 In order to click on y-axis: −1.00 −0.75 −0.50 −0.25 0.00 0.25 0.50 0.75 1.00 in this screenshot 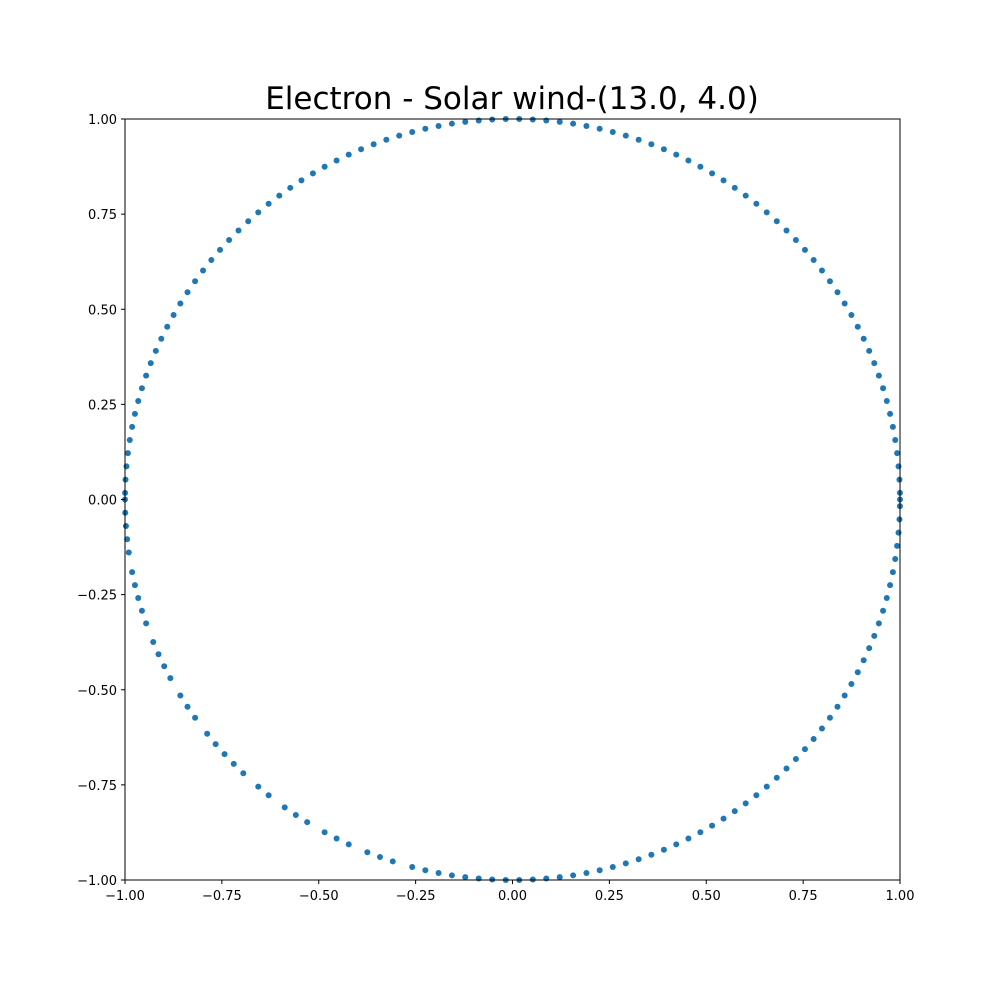, I will do `click(101, 501)`.